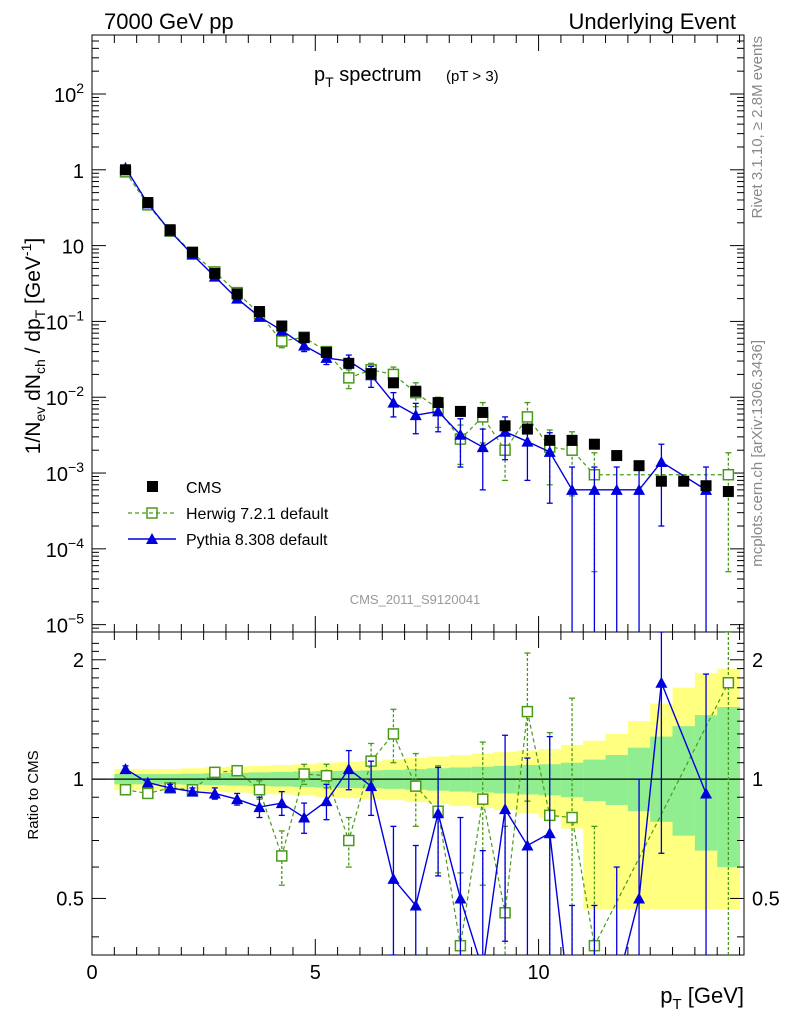 Image resolution: width=786 pixels, height=1024 pixels. Describe the element at coordinates (78, 780) in the screenshot. I see `ratio-y-tick-label: 1` at that location.